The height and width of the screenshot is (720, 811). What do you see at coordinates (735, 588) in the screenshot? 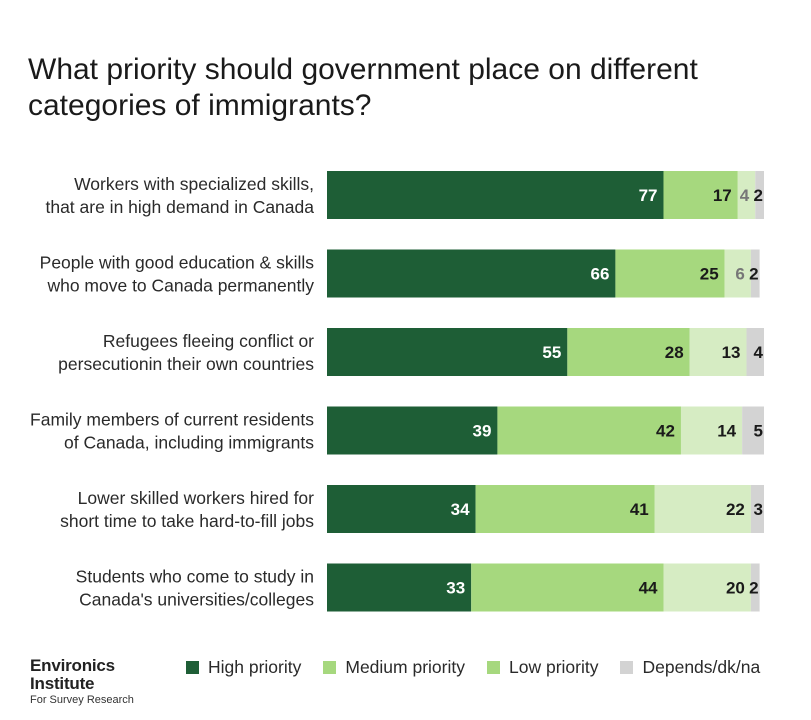
I see `bar-value-label: 20` at bounding box center [735, 588].